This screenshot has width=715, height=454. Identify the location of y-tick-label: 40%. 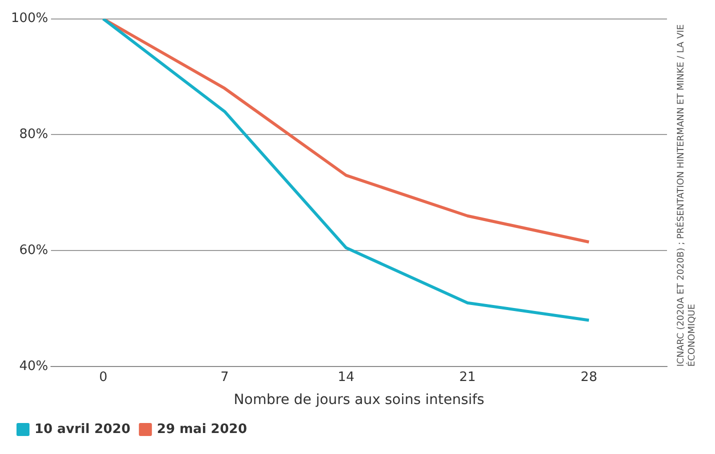
(33, 366).